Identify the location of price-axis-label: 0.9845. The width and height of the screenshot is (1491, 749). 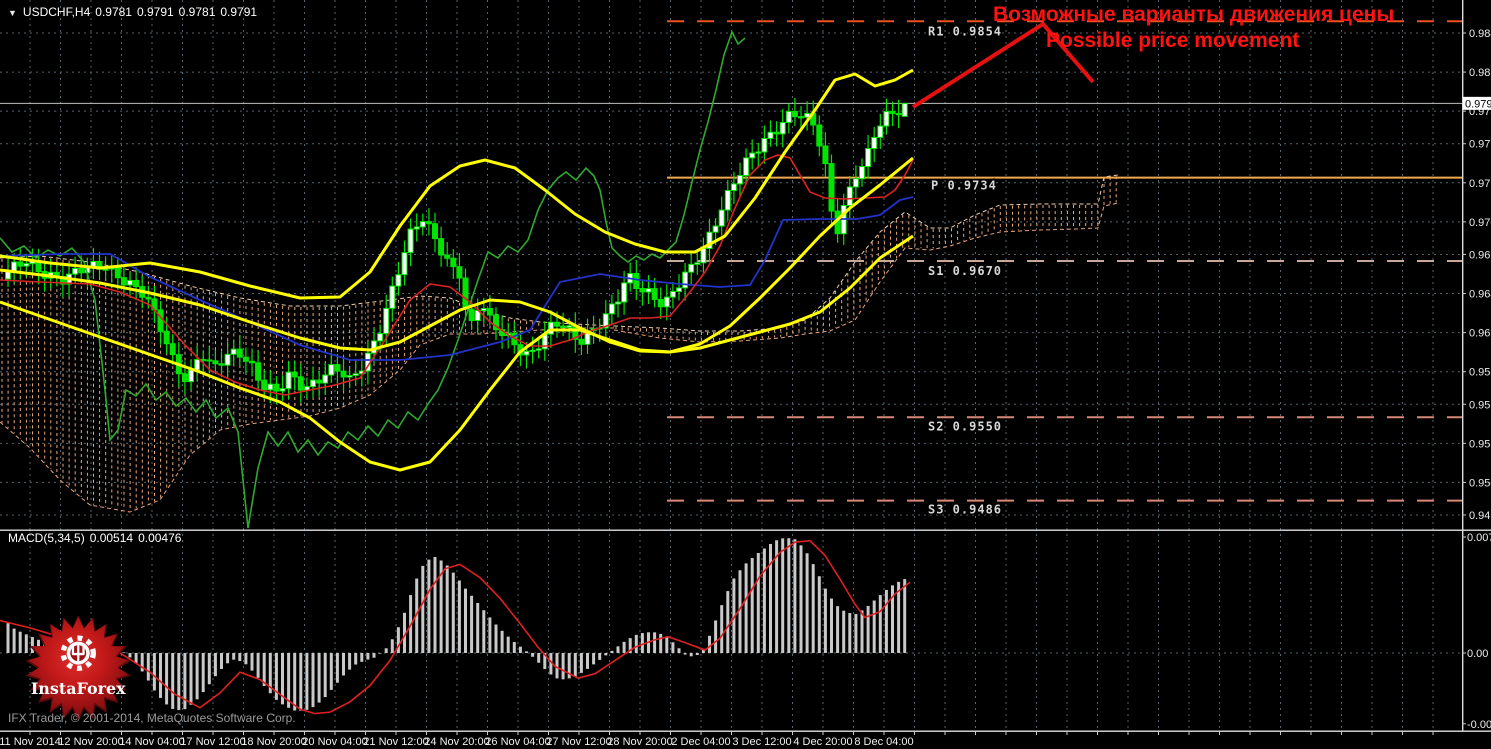
(1480, 34).